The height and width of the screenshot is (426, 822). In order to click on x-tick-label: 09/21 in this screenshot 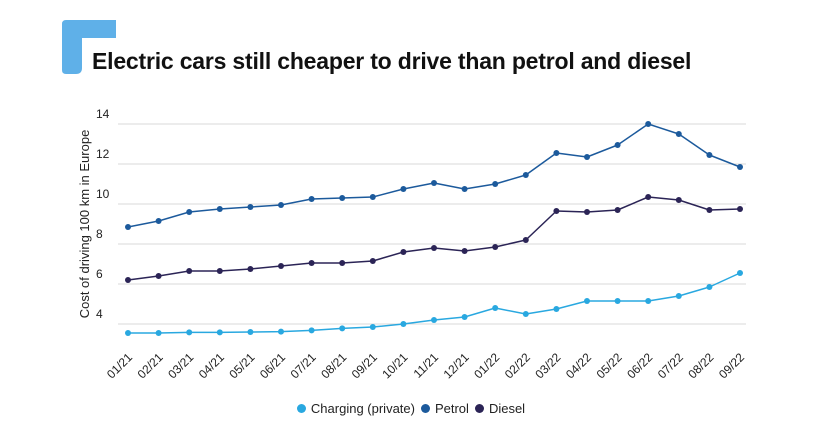, I will do `click(364, 365)`.